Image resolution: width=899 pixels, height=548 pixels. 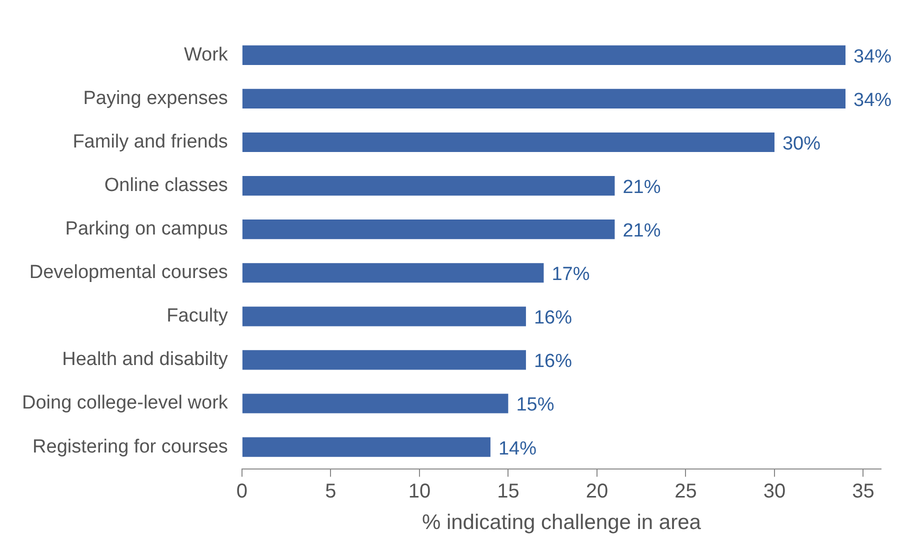 What do you see at coordinates (155, 98) in the screenshot?
I see `y-tick-label: Paying expenses` at bounding box center [155, 98].